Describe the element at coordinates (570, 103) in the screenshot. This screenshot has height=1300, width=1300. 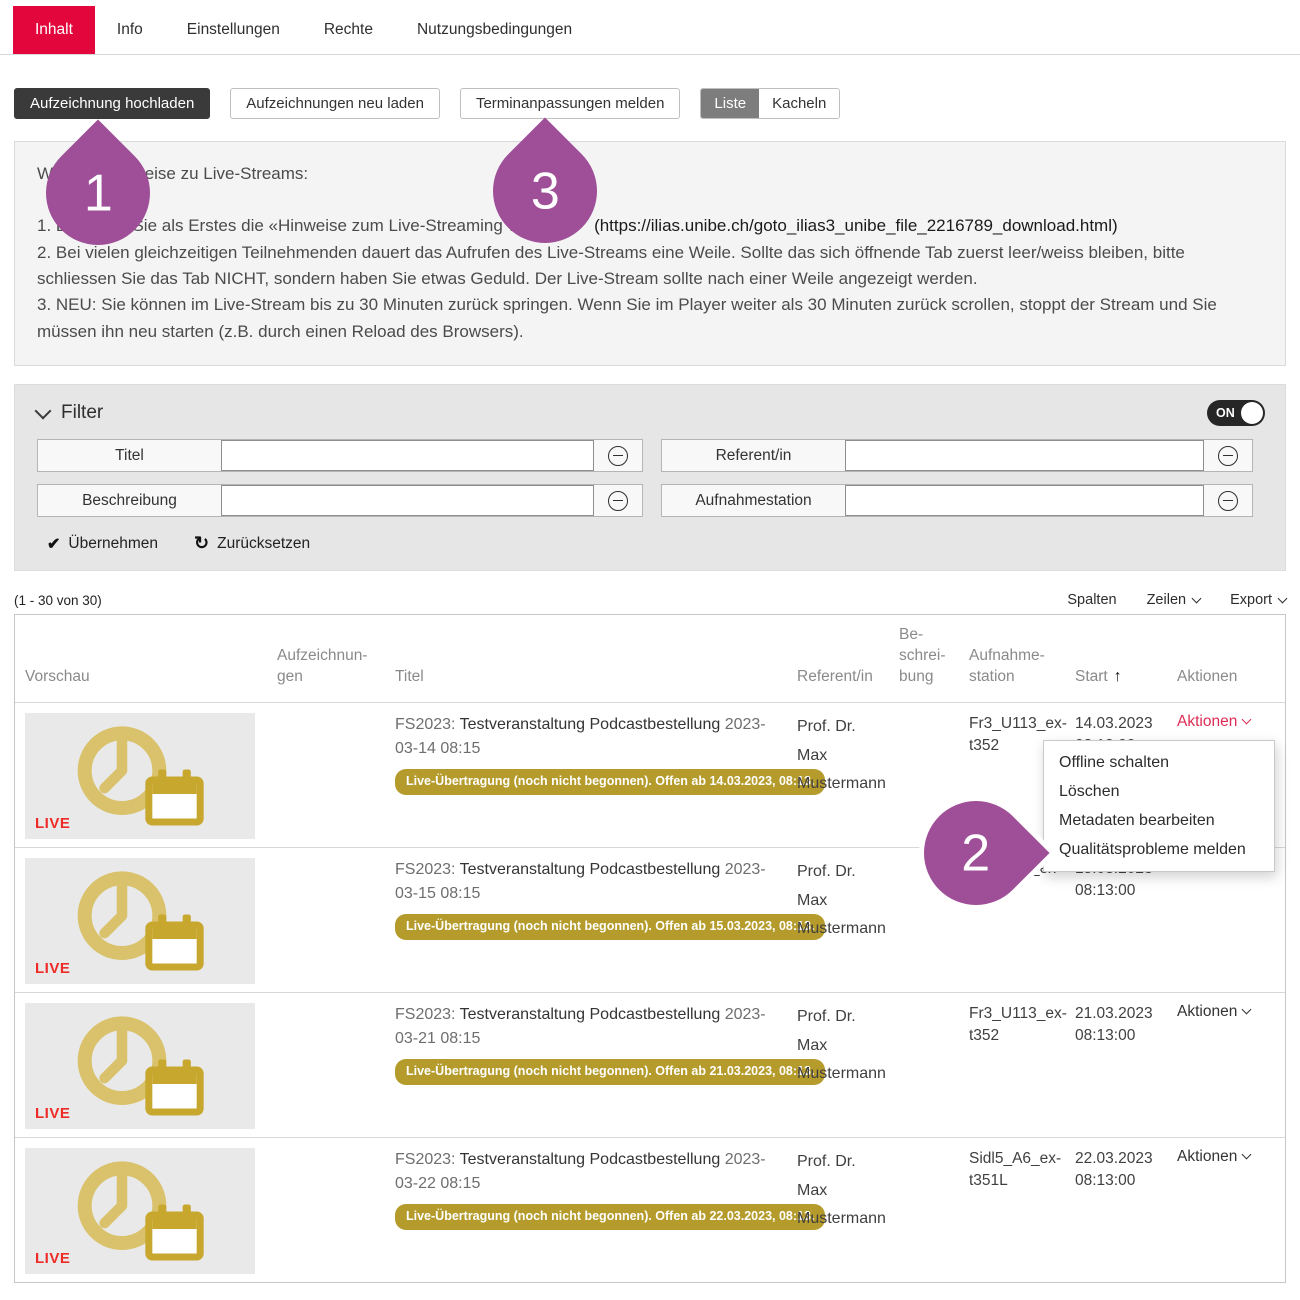
I see `report-date-changes-button: Terminanpassungen melden` at that location.